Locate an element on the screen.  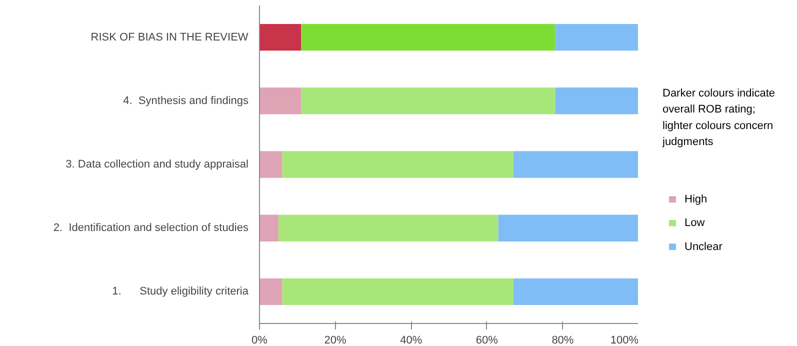
legend-label: High is located at coordinates (696, 199).